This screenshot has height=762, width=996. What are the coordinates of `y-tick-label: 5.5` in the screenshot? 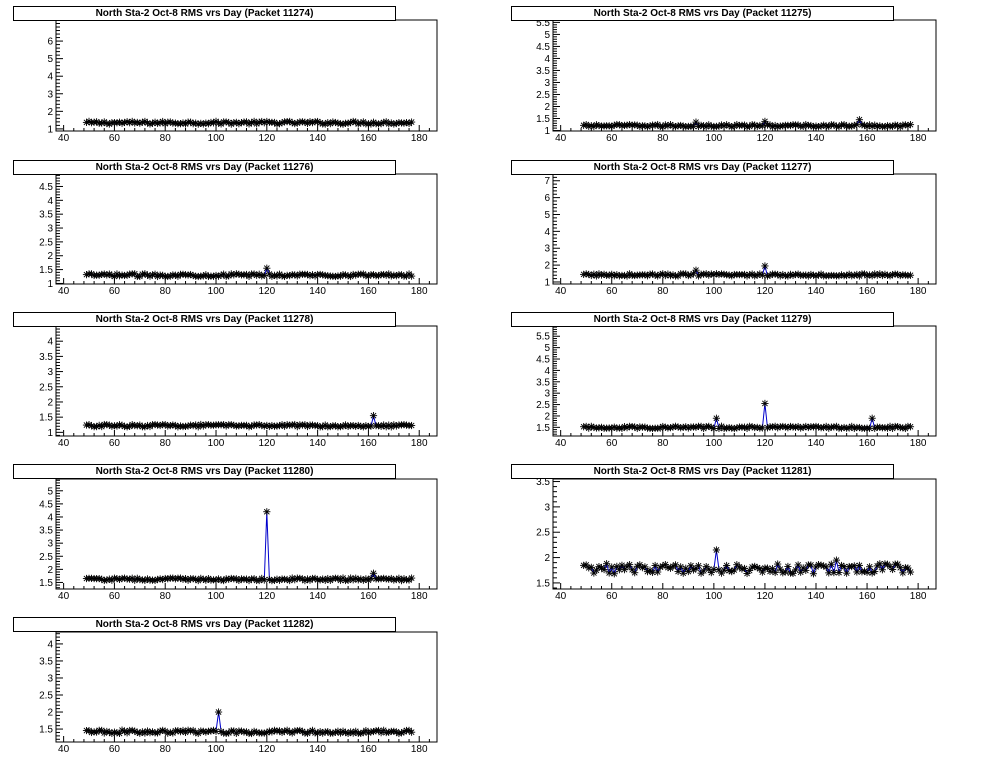 It's located at (543, 23).